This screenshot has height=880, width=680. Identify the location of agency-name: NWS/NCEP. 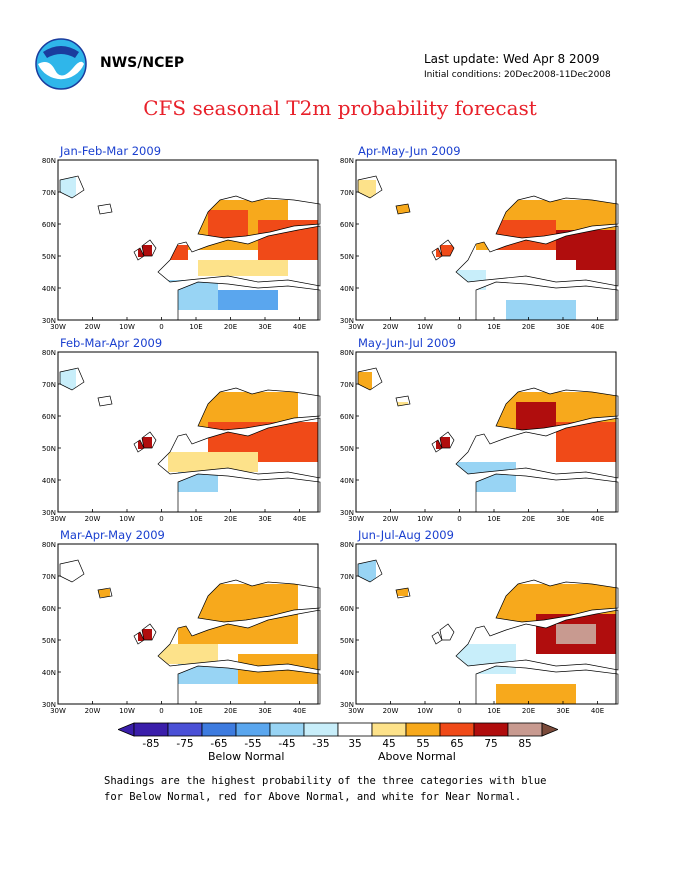
(142, 63).